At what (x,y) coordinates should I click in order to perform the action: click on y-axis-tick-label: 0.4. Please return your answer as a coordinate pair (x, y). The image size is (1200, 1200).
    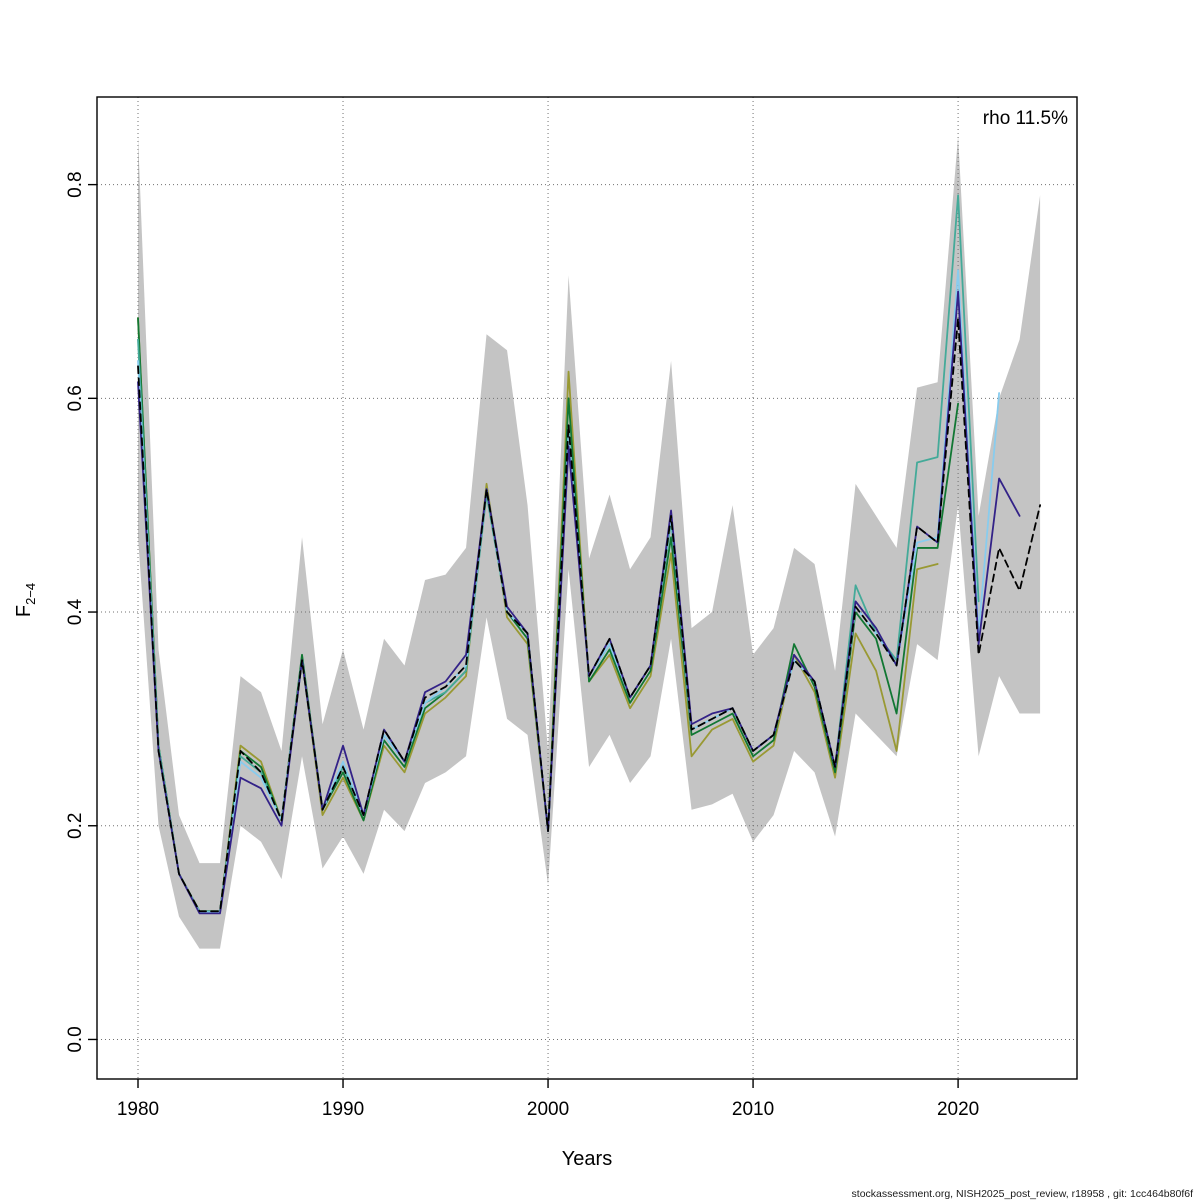
    Looking at the image, I should click on (75, 611).